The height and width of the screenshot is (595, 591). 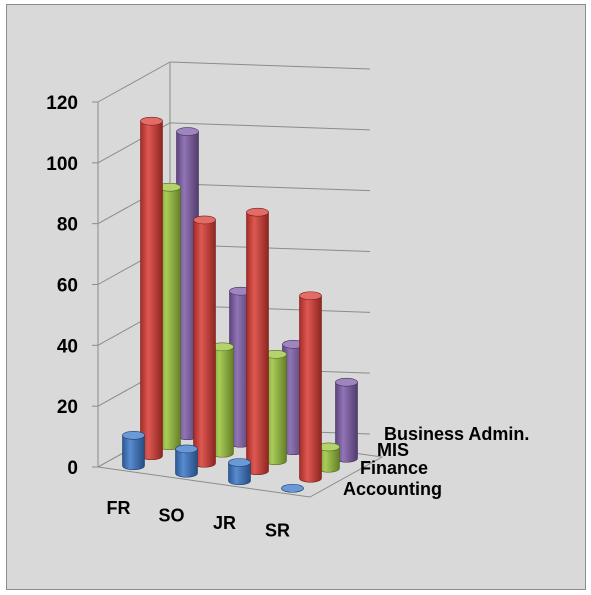 I want to click on bar-finance-so, so click(x=204, y=341).